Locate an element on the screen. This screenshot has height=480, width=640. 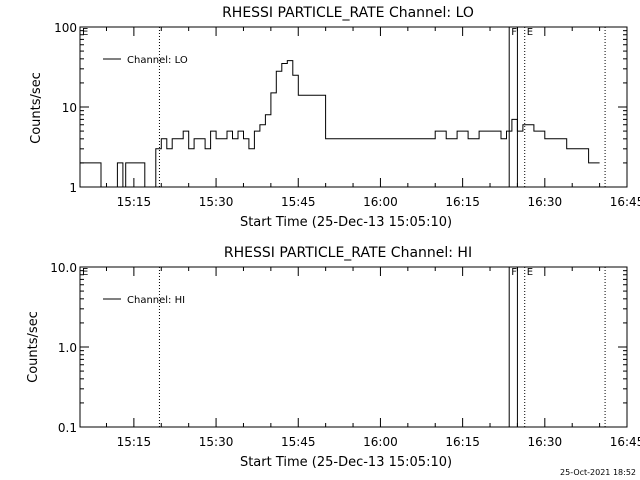
y-tick-label: 0.1 is located at coordinates (67, 428).